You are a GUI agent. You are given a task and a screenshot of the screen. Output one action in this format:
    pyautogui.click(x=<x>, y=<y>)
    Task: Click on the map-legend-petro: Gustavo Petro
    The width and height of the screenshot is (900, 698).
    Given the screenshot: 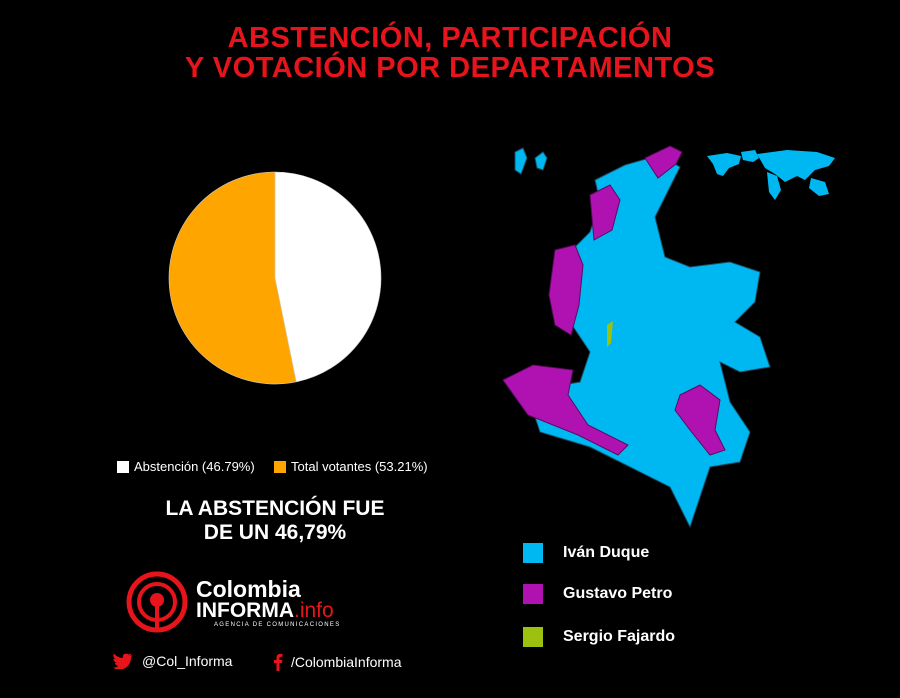 What is the action you would take?
    pyautogui.click(x=597, y=594)
    